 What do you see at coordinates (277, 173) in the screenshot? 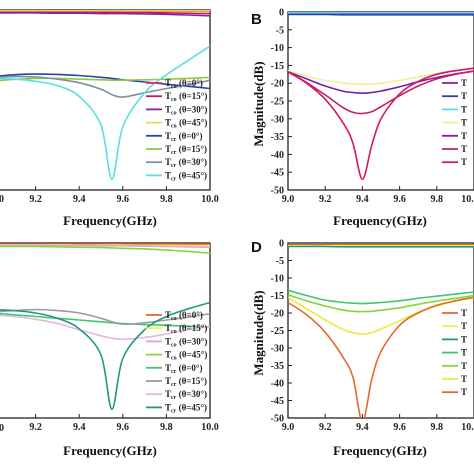
I see `y-tick-label: -45` at bounding box center [277, 173].